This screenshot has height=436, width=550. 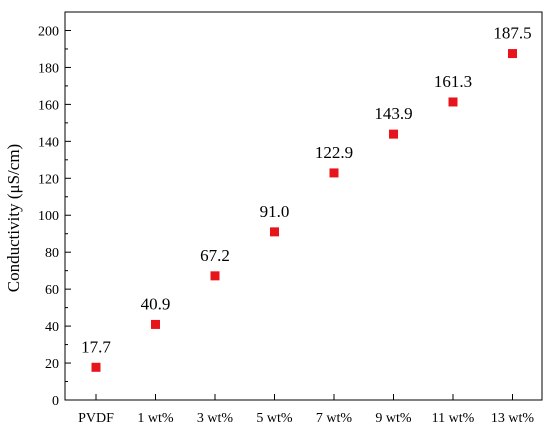 I want to click on data-label: 122.9, so click(x=334, y=152).